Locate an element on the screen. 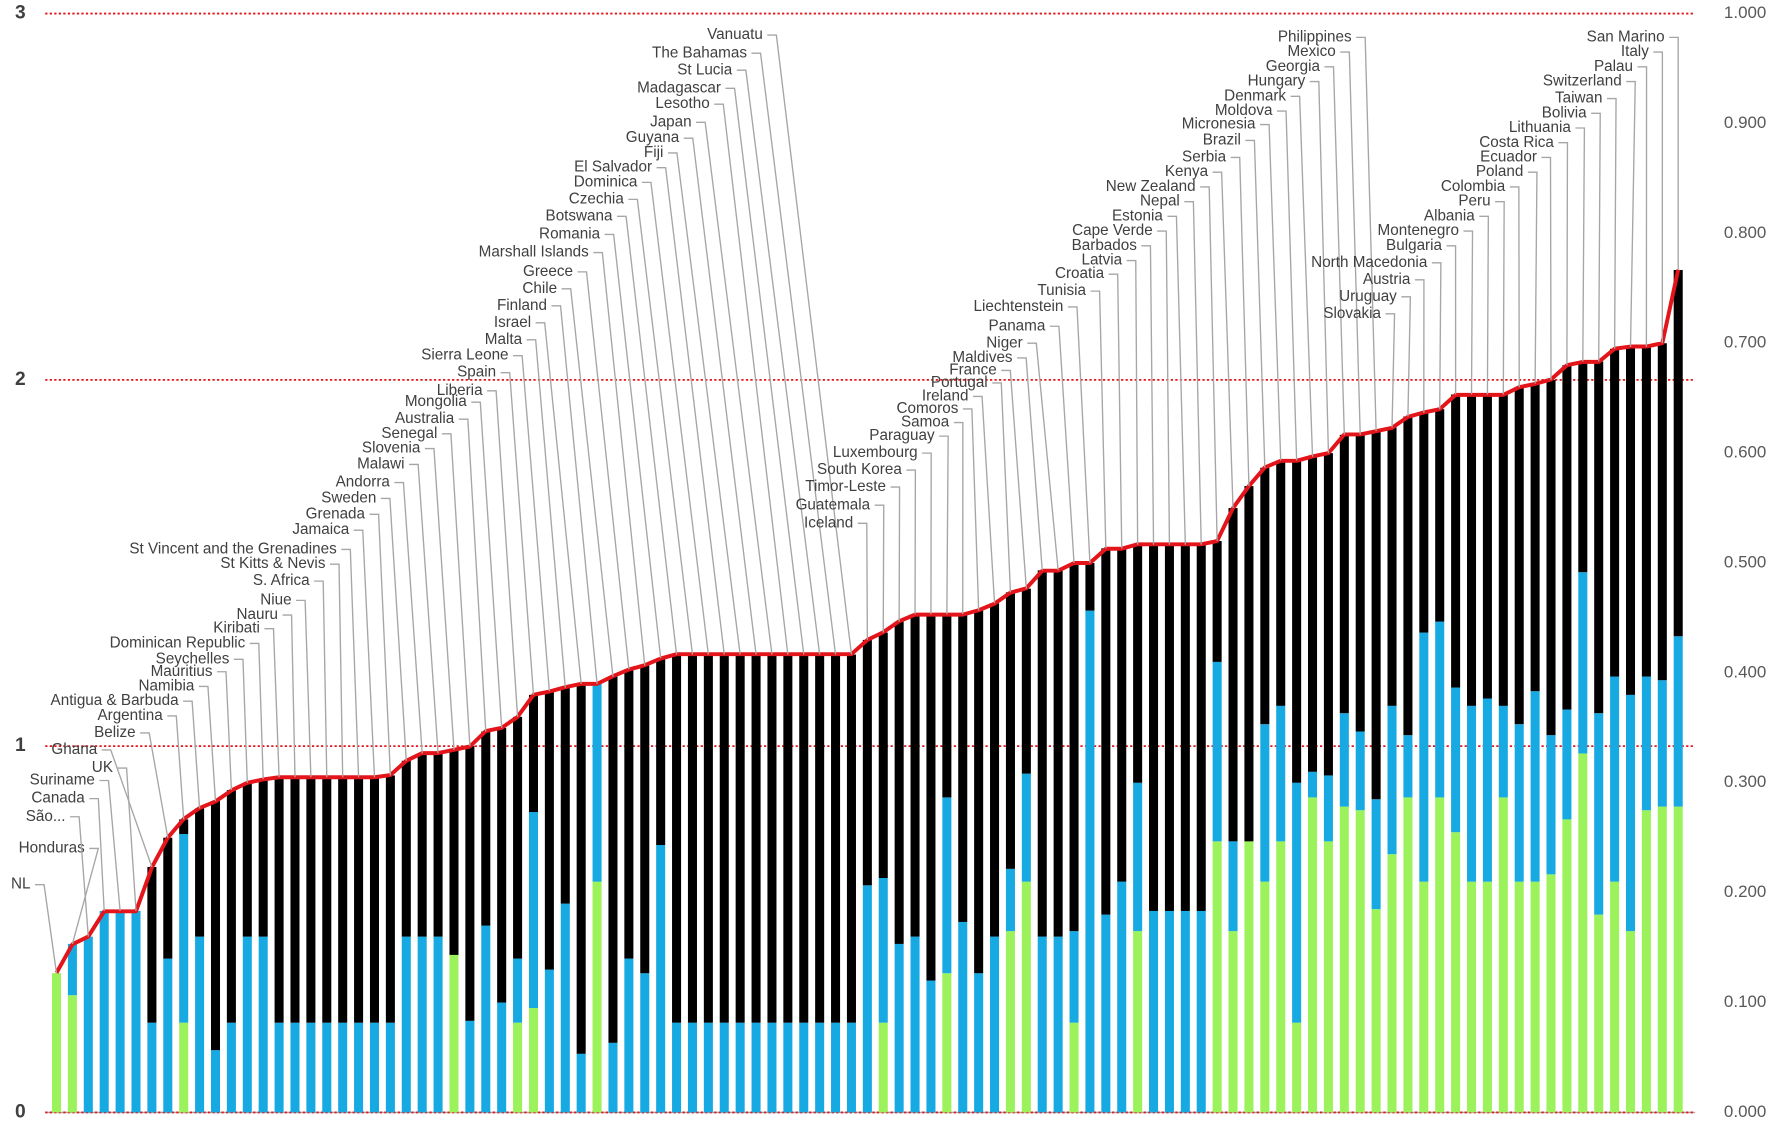 The image size is (1772, 1126). y2-tick-label: 0.000 is located at coordinates (1745, 1111).